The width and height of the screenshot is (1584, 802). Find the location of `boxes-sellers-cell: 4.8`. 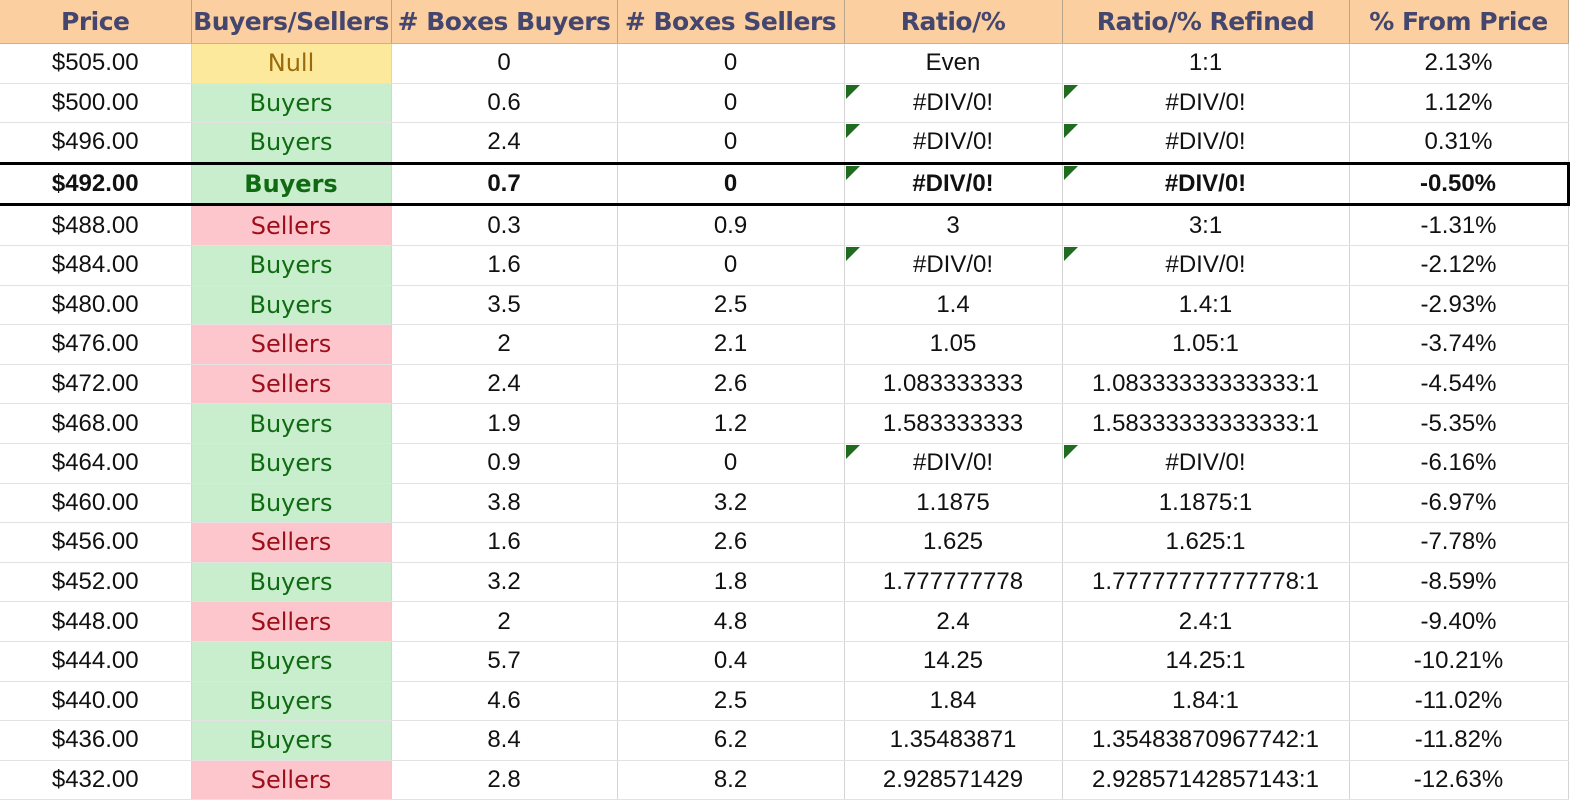

boxes-sellers-cell: 4.8 is located at coordinates (731, 621).